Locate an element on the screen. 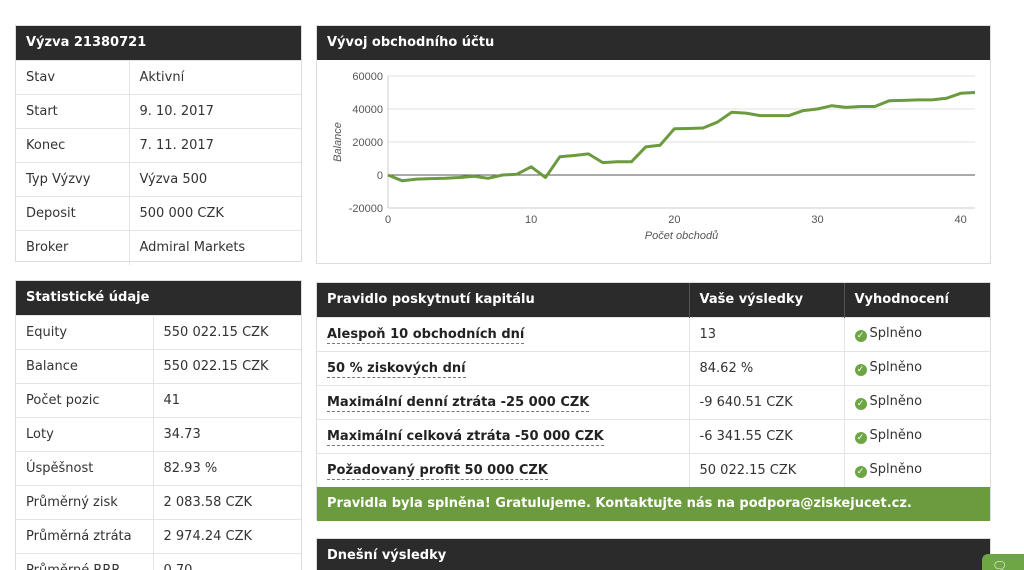 The width and height of the screenshot is (1024, 570). table-row: Průměrný zisk 2 083.58 CZK is located at coordinates (158, 502).